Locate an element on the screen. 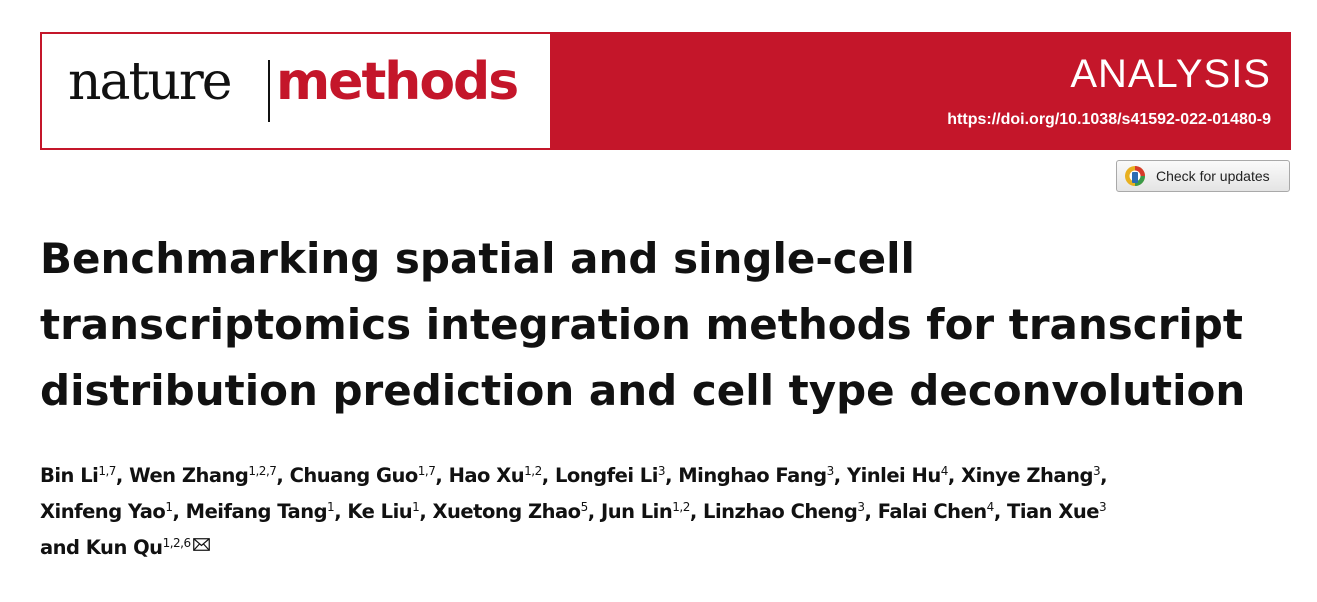 The image size is (1317, 602). author-name-text: Tian Xue is located at coordinates (1053, 511).